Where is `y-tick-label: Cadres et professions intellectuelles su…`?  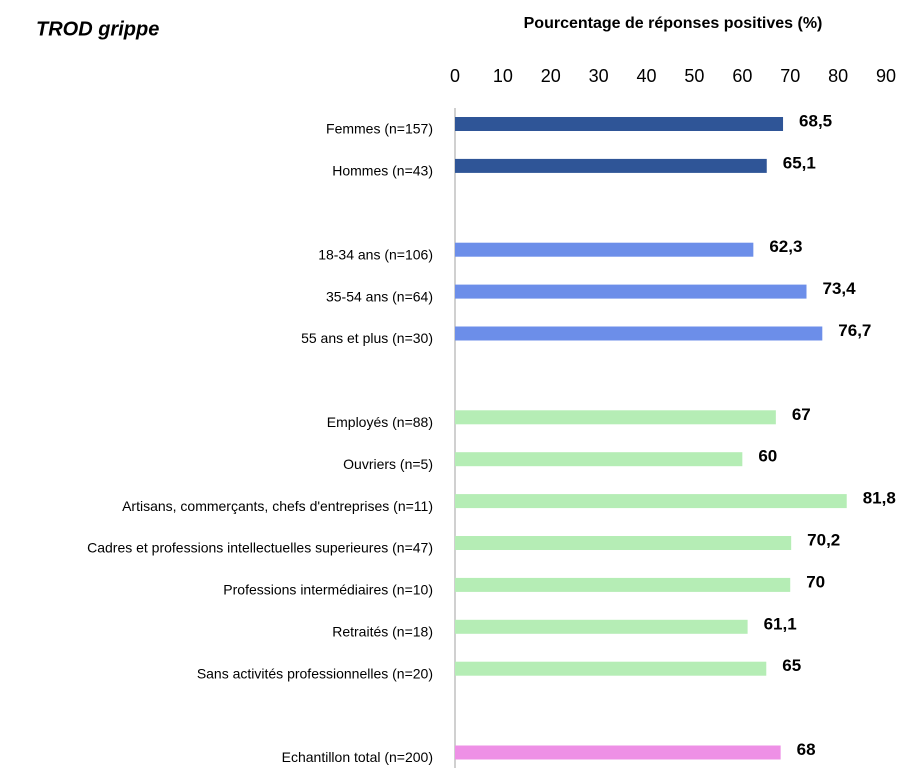
y-tick-label: Cadres et professions intellectuelles su… is located at coordinates (260, 548).